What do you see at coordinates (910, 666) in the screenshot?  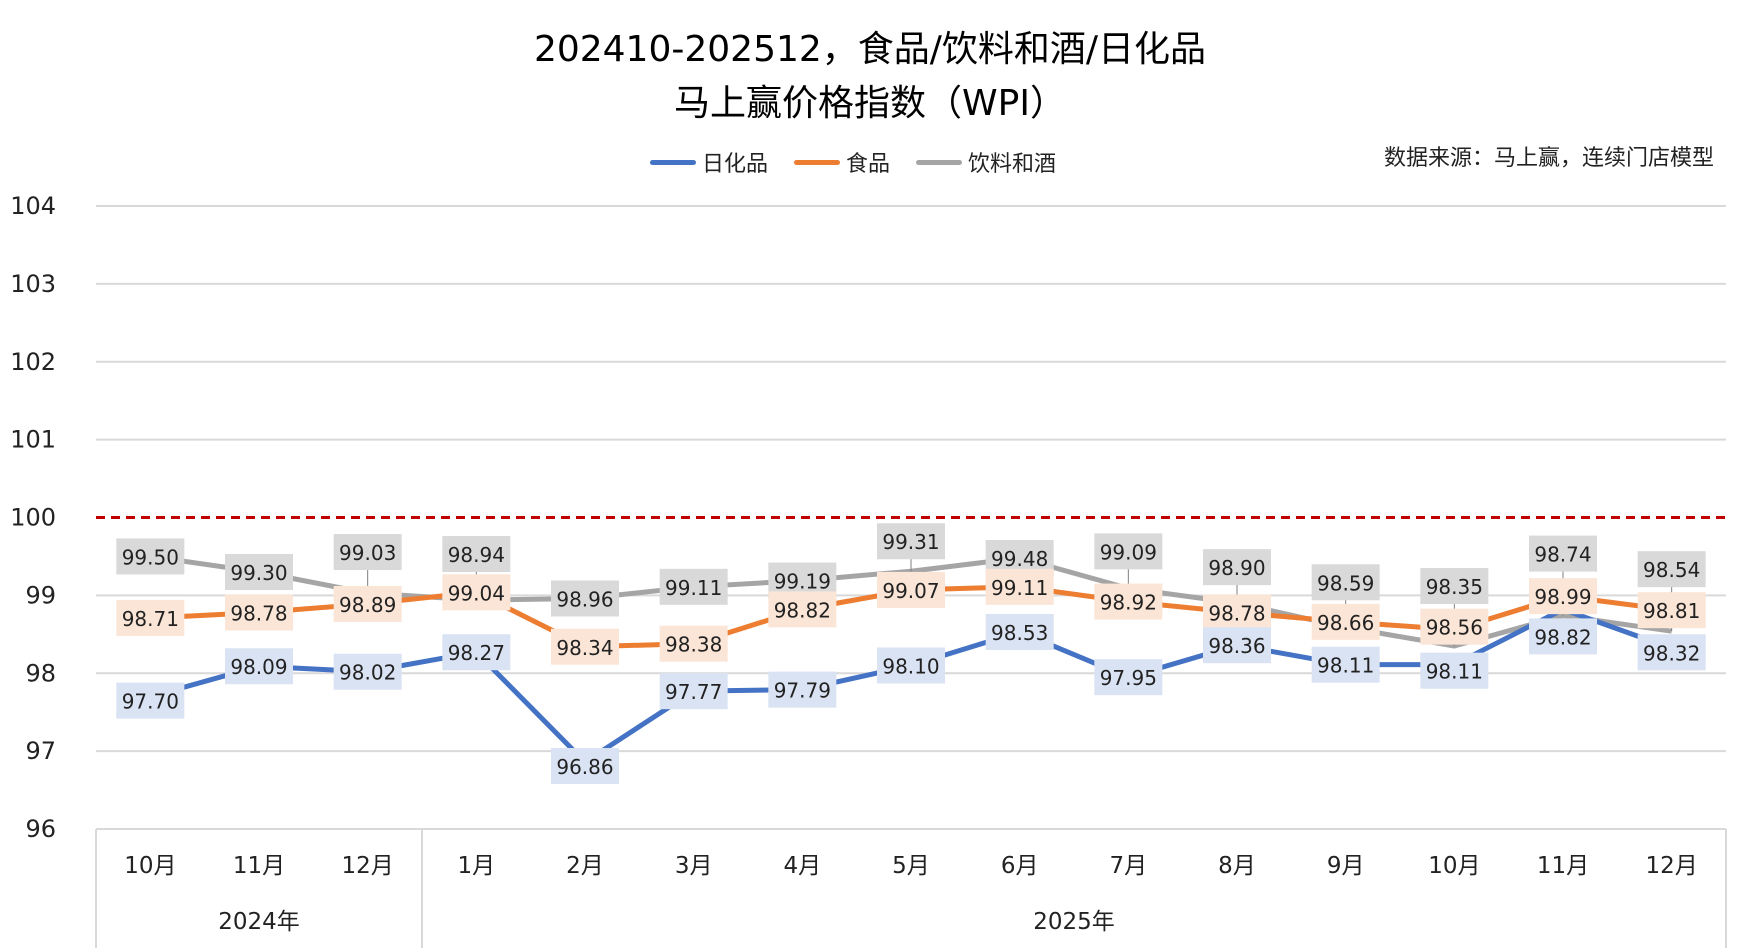 I see `data-label: 98.10` at bounding box center [910, 666].